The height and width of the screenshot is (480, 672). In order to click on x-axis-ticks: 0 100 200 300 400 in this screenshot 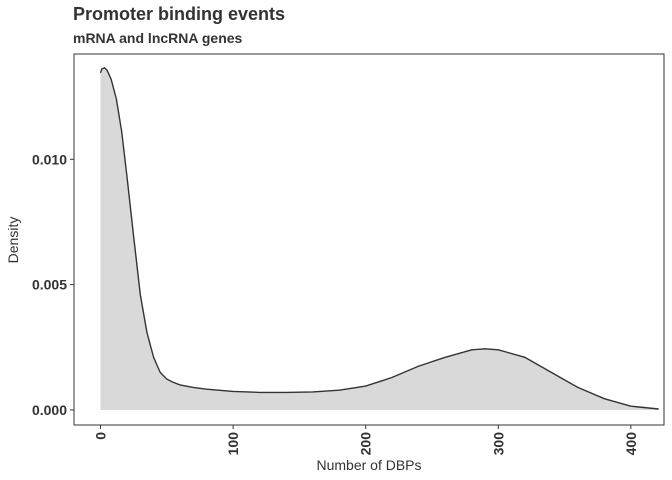, I will do `click(366, 440)`.